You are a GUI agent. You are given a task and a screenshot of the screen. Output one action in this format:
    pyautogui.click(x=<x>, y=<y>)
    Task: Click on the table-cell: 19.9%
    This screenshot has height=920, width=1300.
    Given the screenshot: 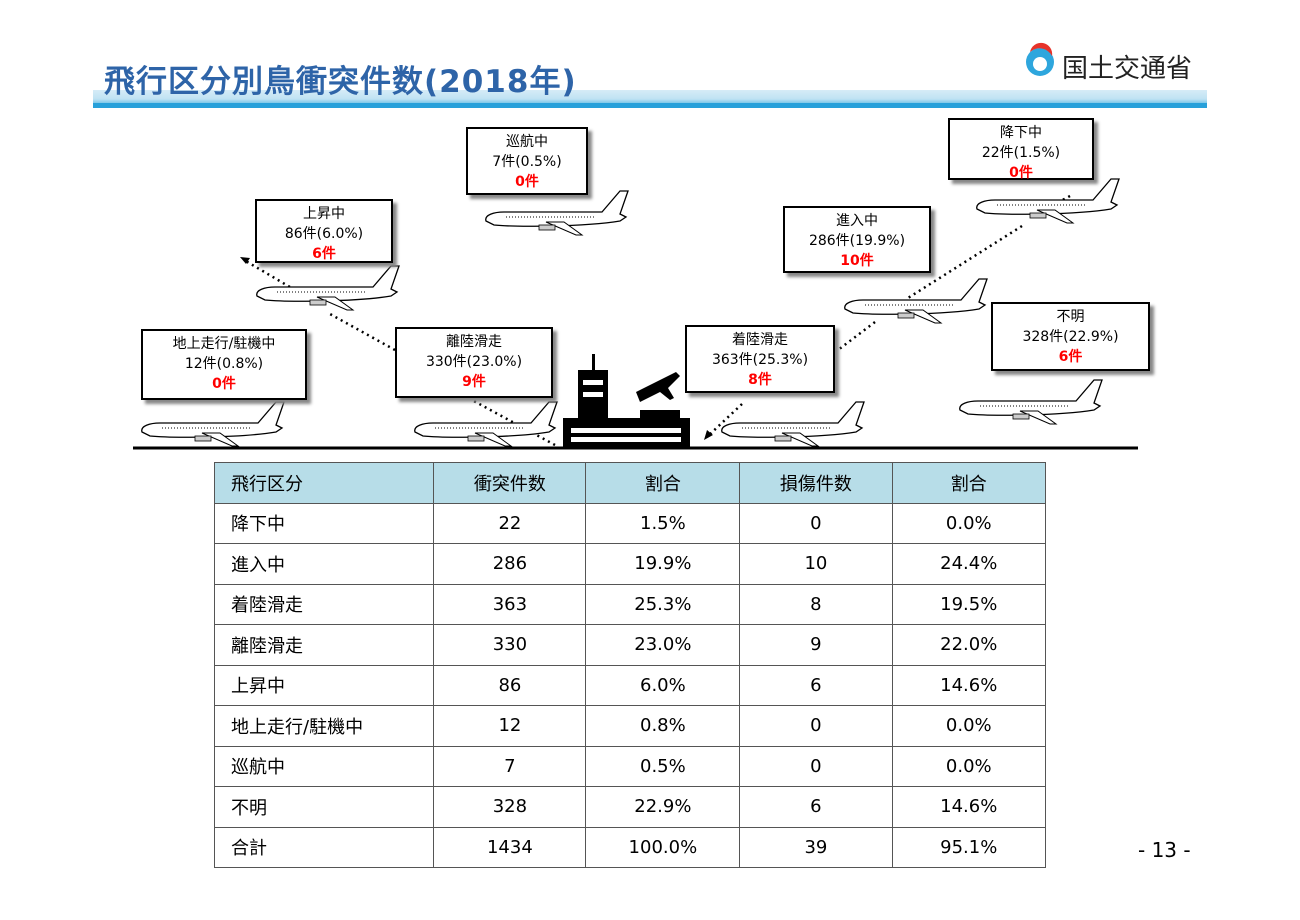 What is the action you would take?
    pyautogui.click(x=663, y=564)
    